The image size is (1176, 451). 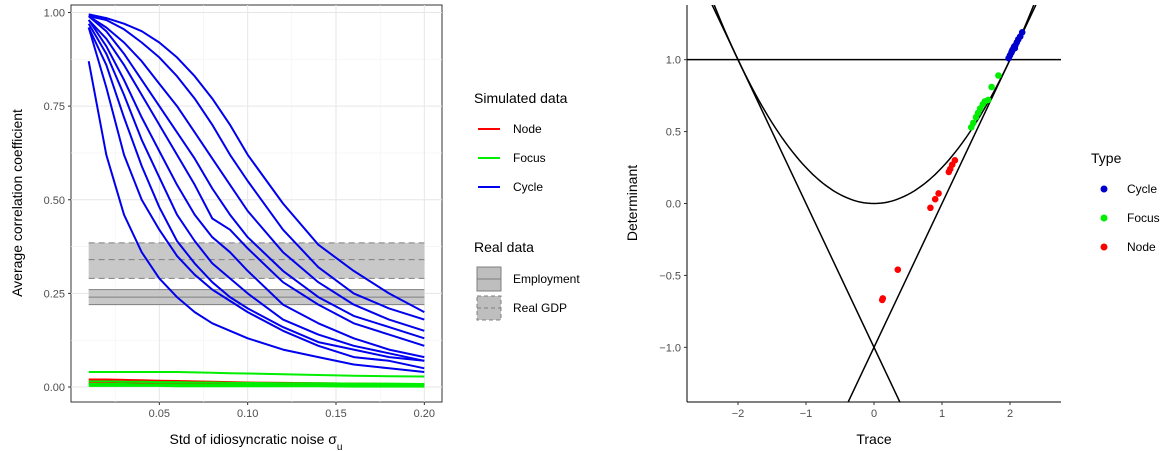 What do you see at coordinates (54, 388) in the screenshot?
I see `y-tick-label: 0.00` at bounding box center [54, 388].